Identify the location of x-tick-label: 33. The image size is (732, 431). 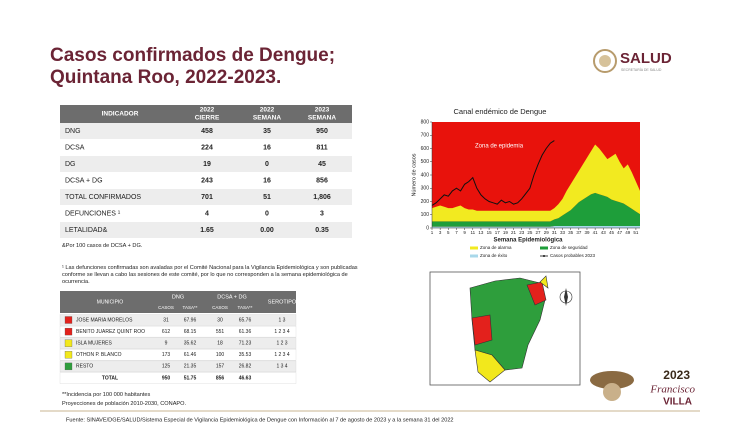
(563, 232).